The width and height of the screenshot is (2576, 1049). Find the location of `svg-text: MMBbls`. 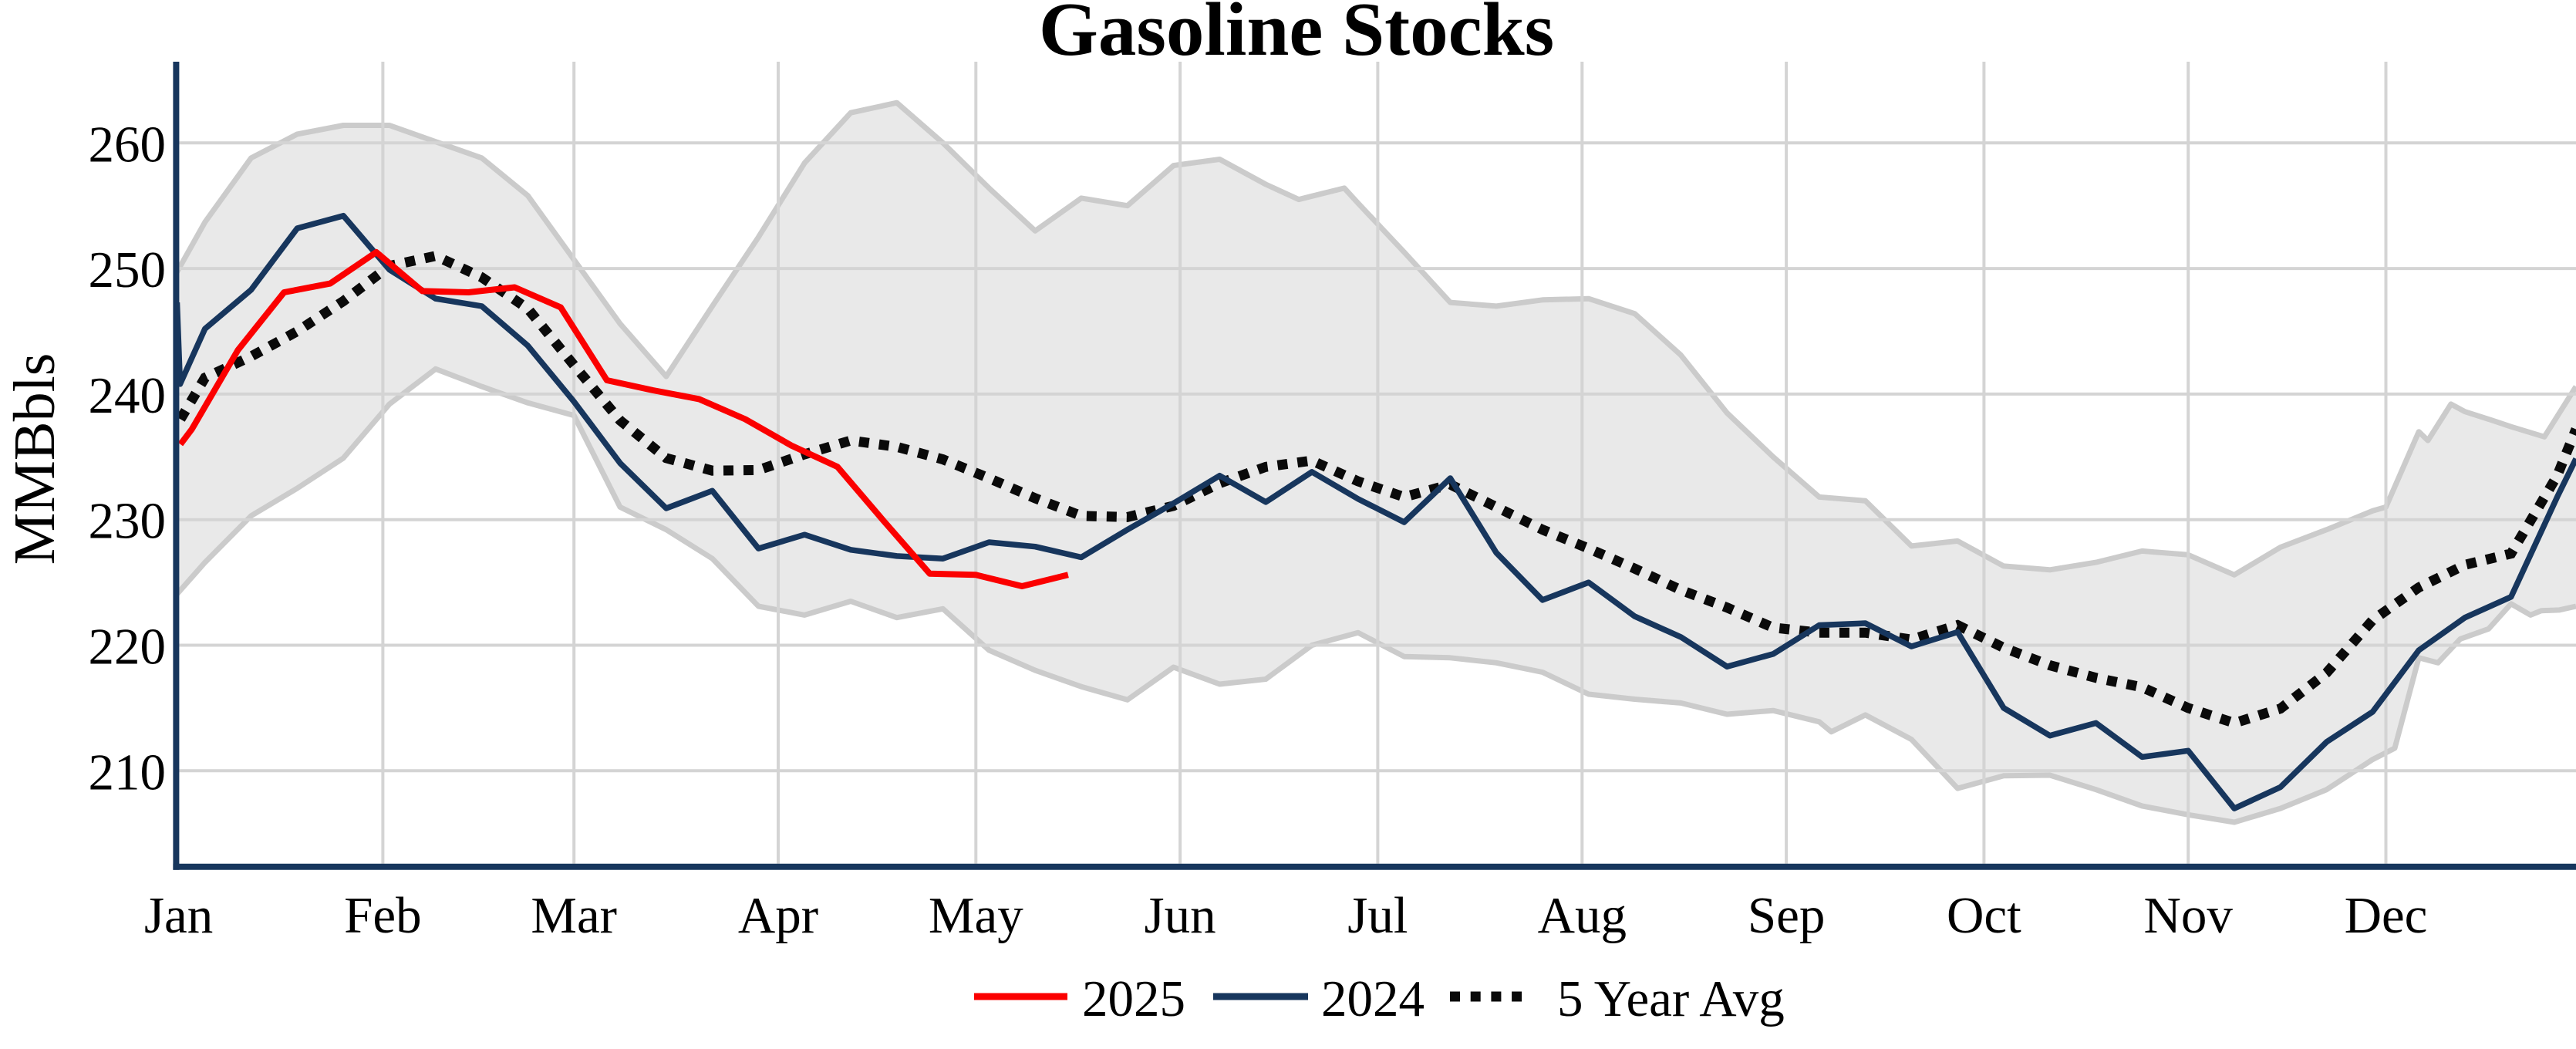

svg-text: MMBbls is located at coordinates (34, 459).